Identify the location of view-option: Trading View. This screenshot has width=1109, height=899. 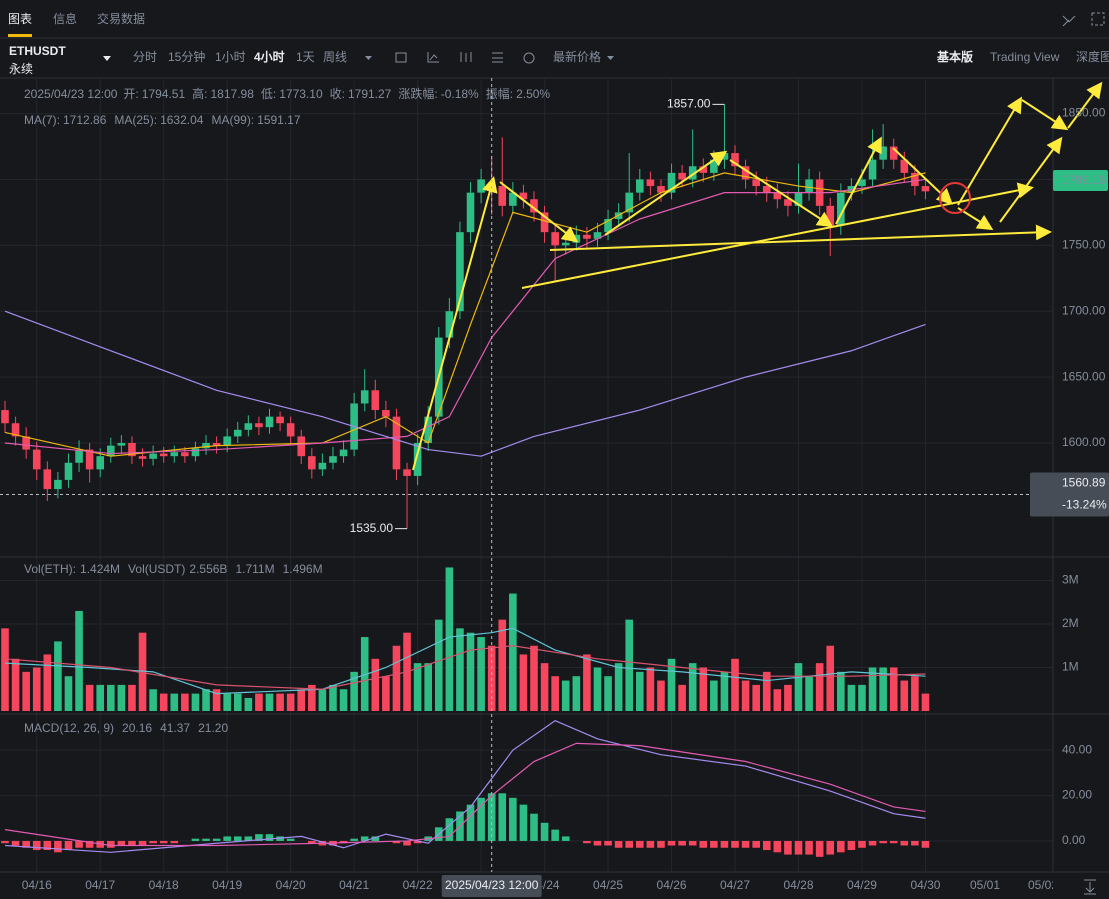
(1025, 57).